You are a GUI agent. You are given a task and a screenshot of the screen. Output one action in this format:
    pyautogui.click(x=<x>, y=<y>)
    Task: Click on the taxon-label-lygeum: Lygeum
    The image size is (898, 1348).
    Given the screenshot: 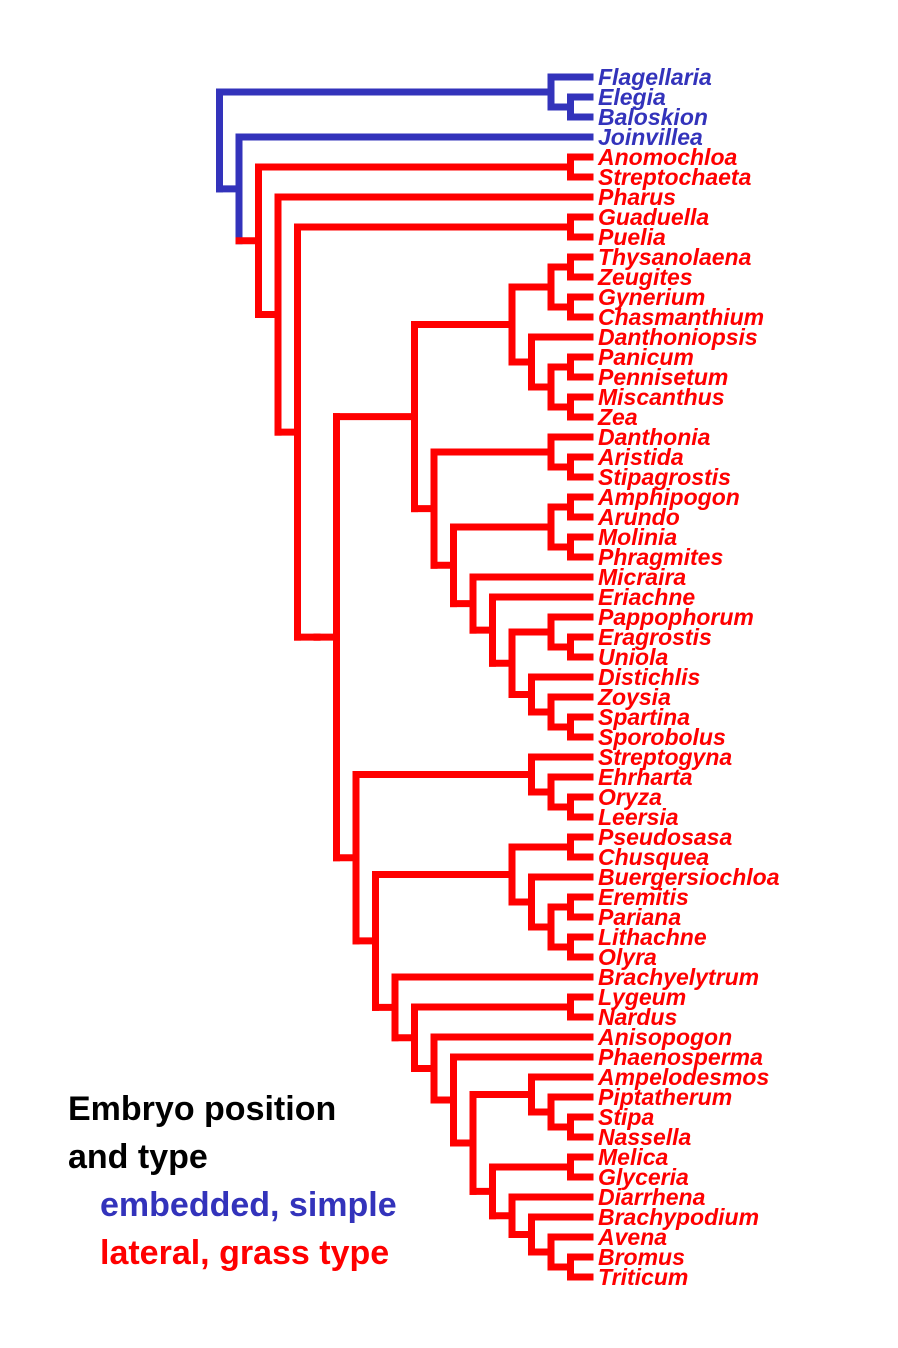 What is the action you would take?
    pyautogui.click(x=642, y=997)
    